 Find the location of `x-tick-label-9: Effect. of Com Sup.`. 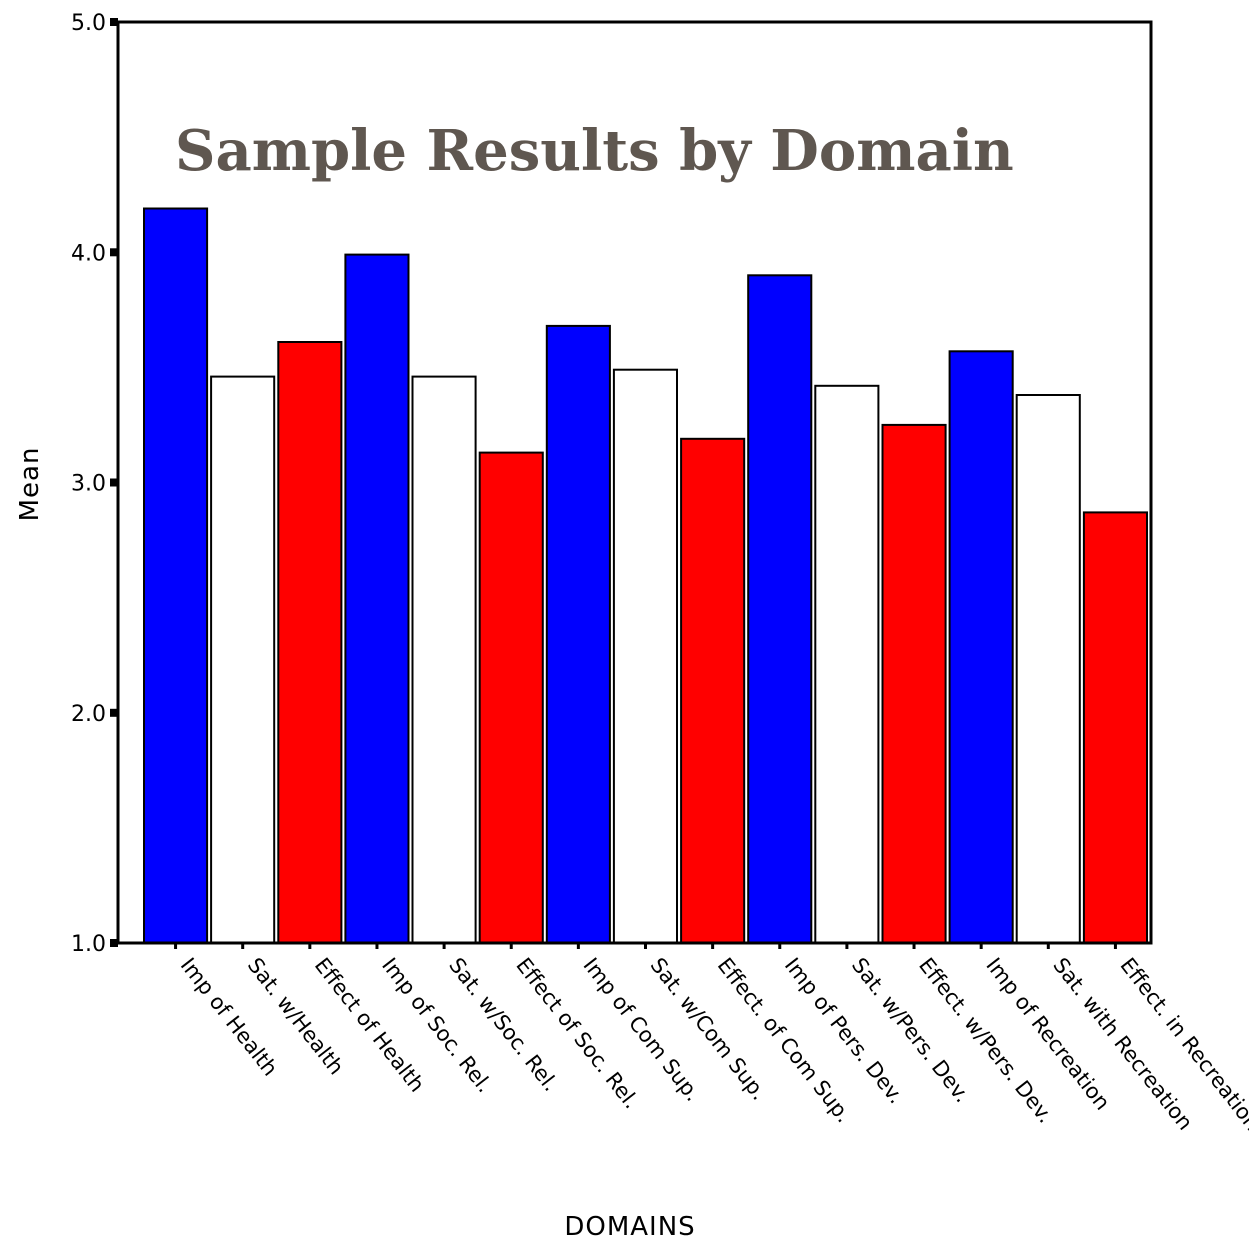

x-tick-label-9: Effect. of Com Sup. is located at coordinates (784, 1040).